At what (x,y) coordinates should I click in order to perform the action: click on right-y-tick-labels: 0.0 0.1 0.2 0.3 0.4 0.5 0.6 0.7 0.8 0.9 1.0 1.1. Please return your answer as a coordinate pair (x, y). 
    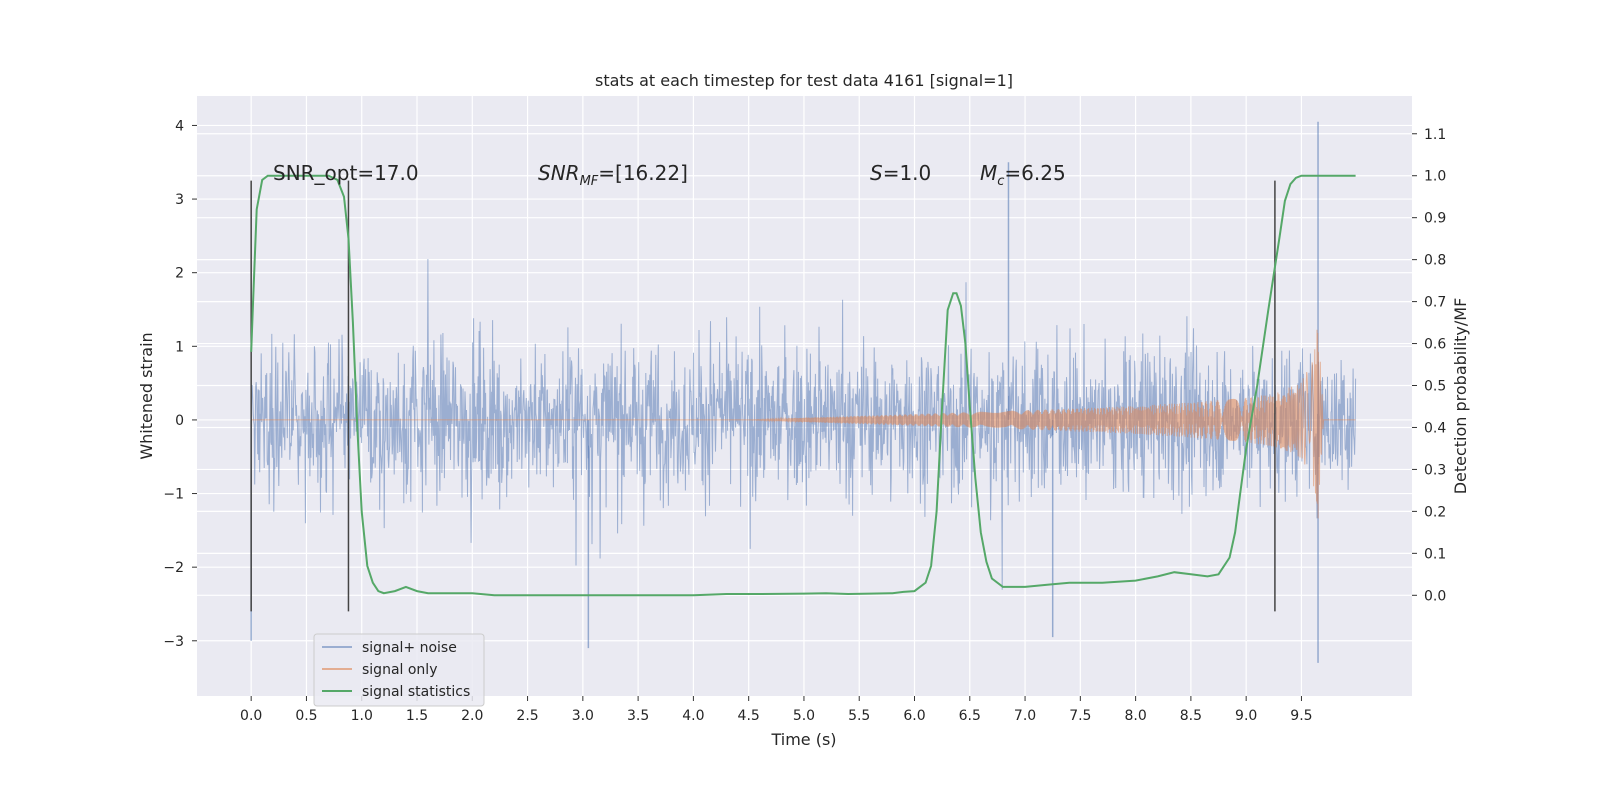
    Looking at the image, I should click on (1429, 365).